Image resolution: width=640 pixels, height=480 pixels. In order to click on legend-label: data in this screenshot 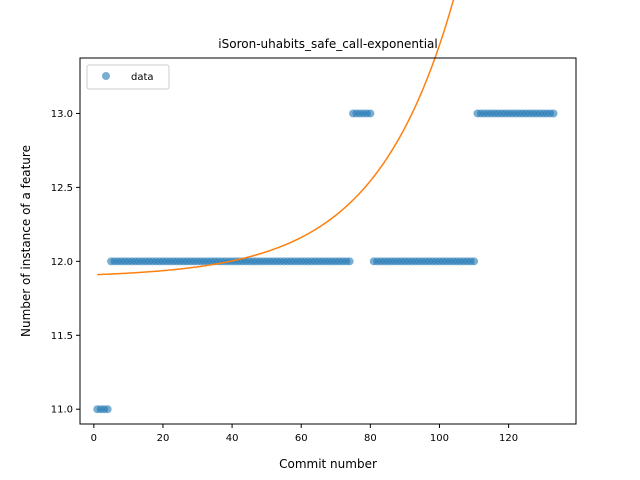, I will do `click(142, 77)`.